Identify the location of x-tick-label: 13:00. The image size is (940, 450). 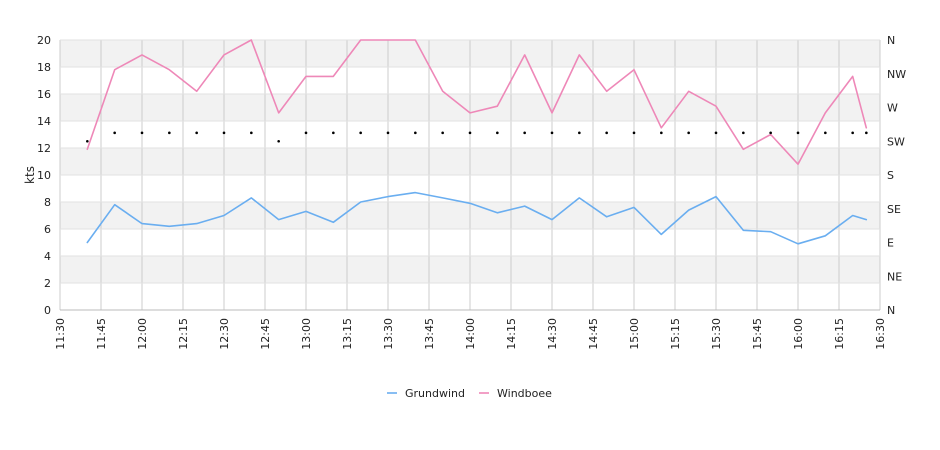
(306, 334).